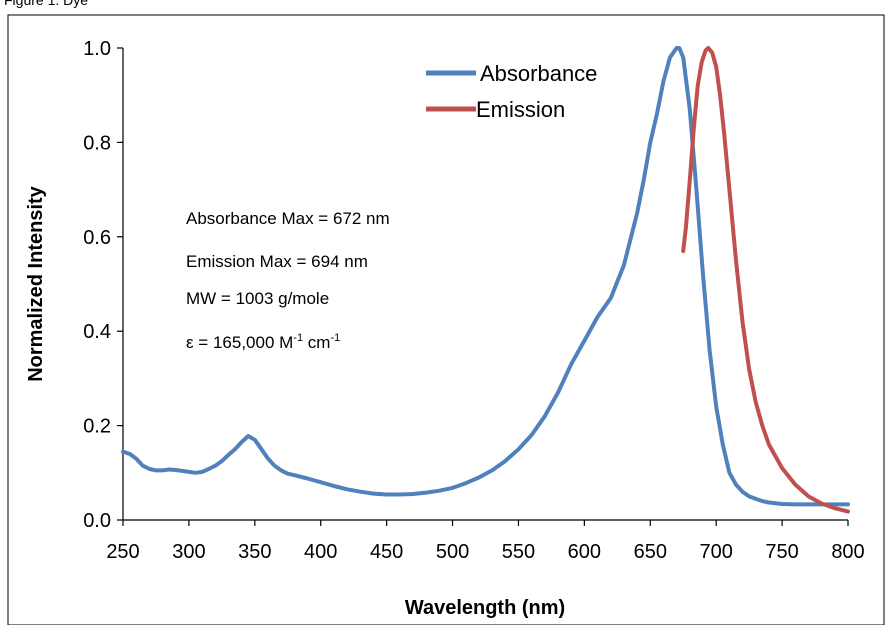  What do you see at coordinates (847, 552) in the screenshot?
I see `x-tick-label: 800` at bounding box center [847, 552].